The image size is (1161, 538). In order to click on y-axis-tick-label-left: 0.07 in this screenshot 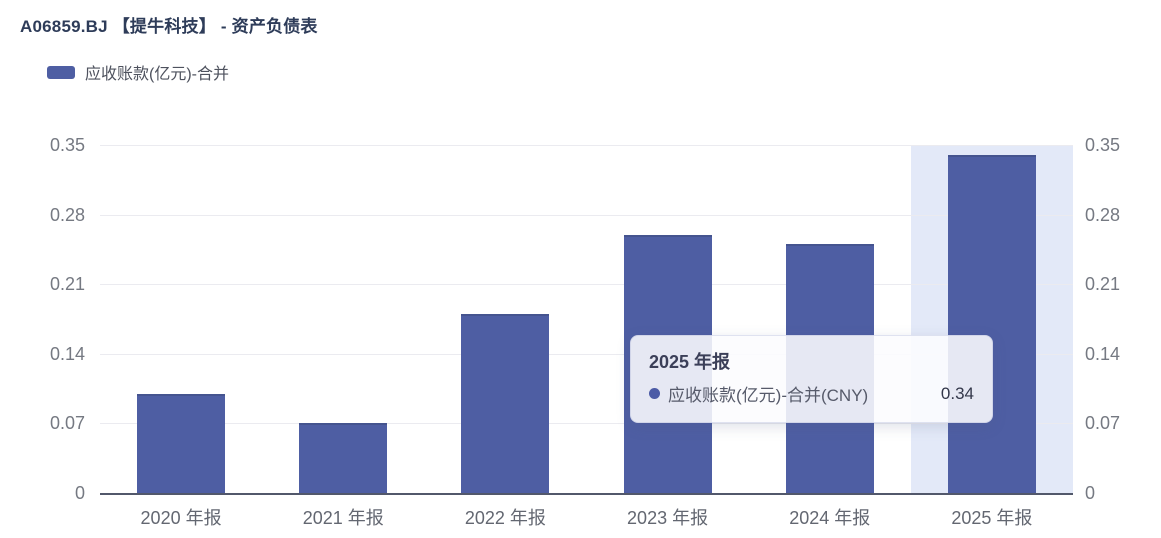, I will do `click(67, 423)`.